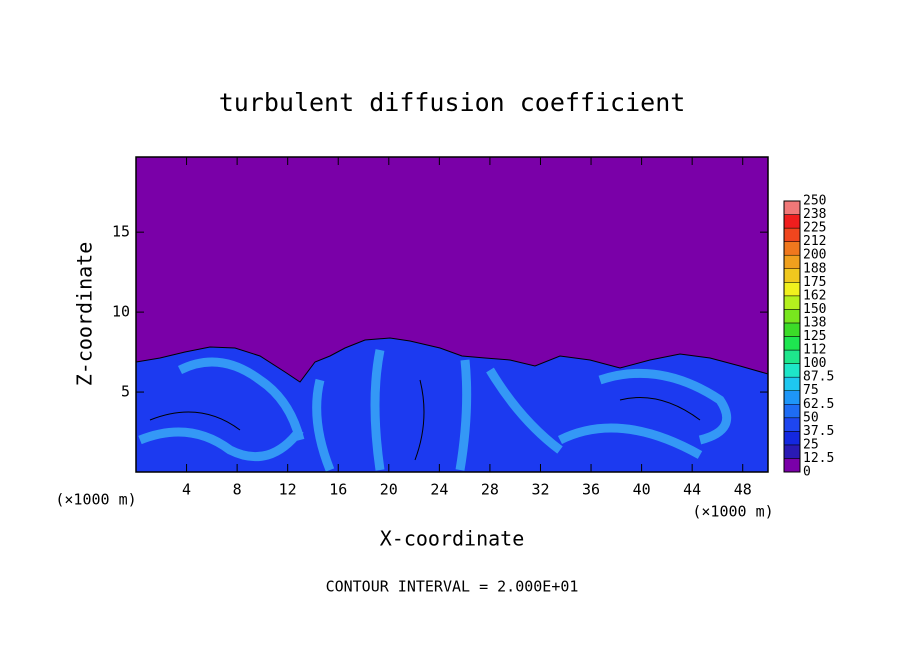 This screenshot has height=654, width=904. I want to click on colorbar-label: 12.5, so click(818, 458).